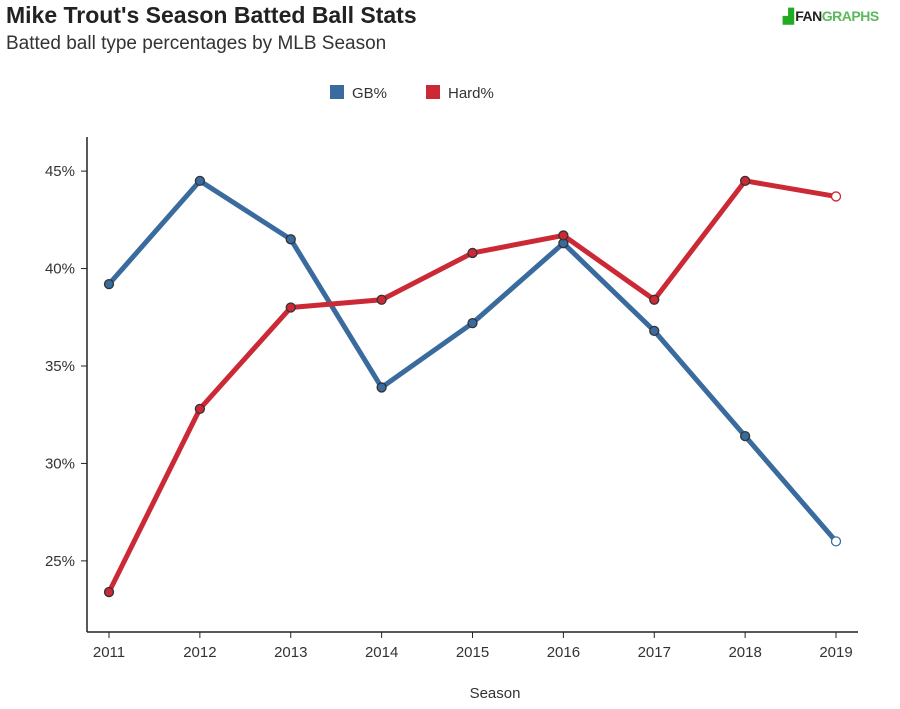  What do you see at coordinates (835, 652) in the screenshot?
I see `x-tick-label: 2019` at bounding box center [835, 652].